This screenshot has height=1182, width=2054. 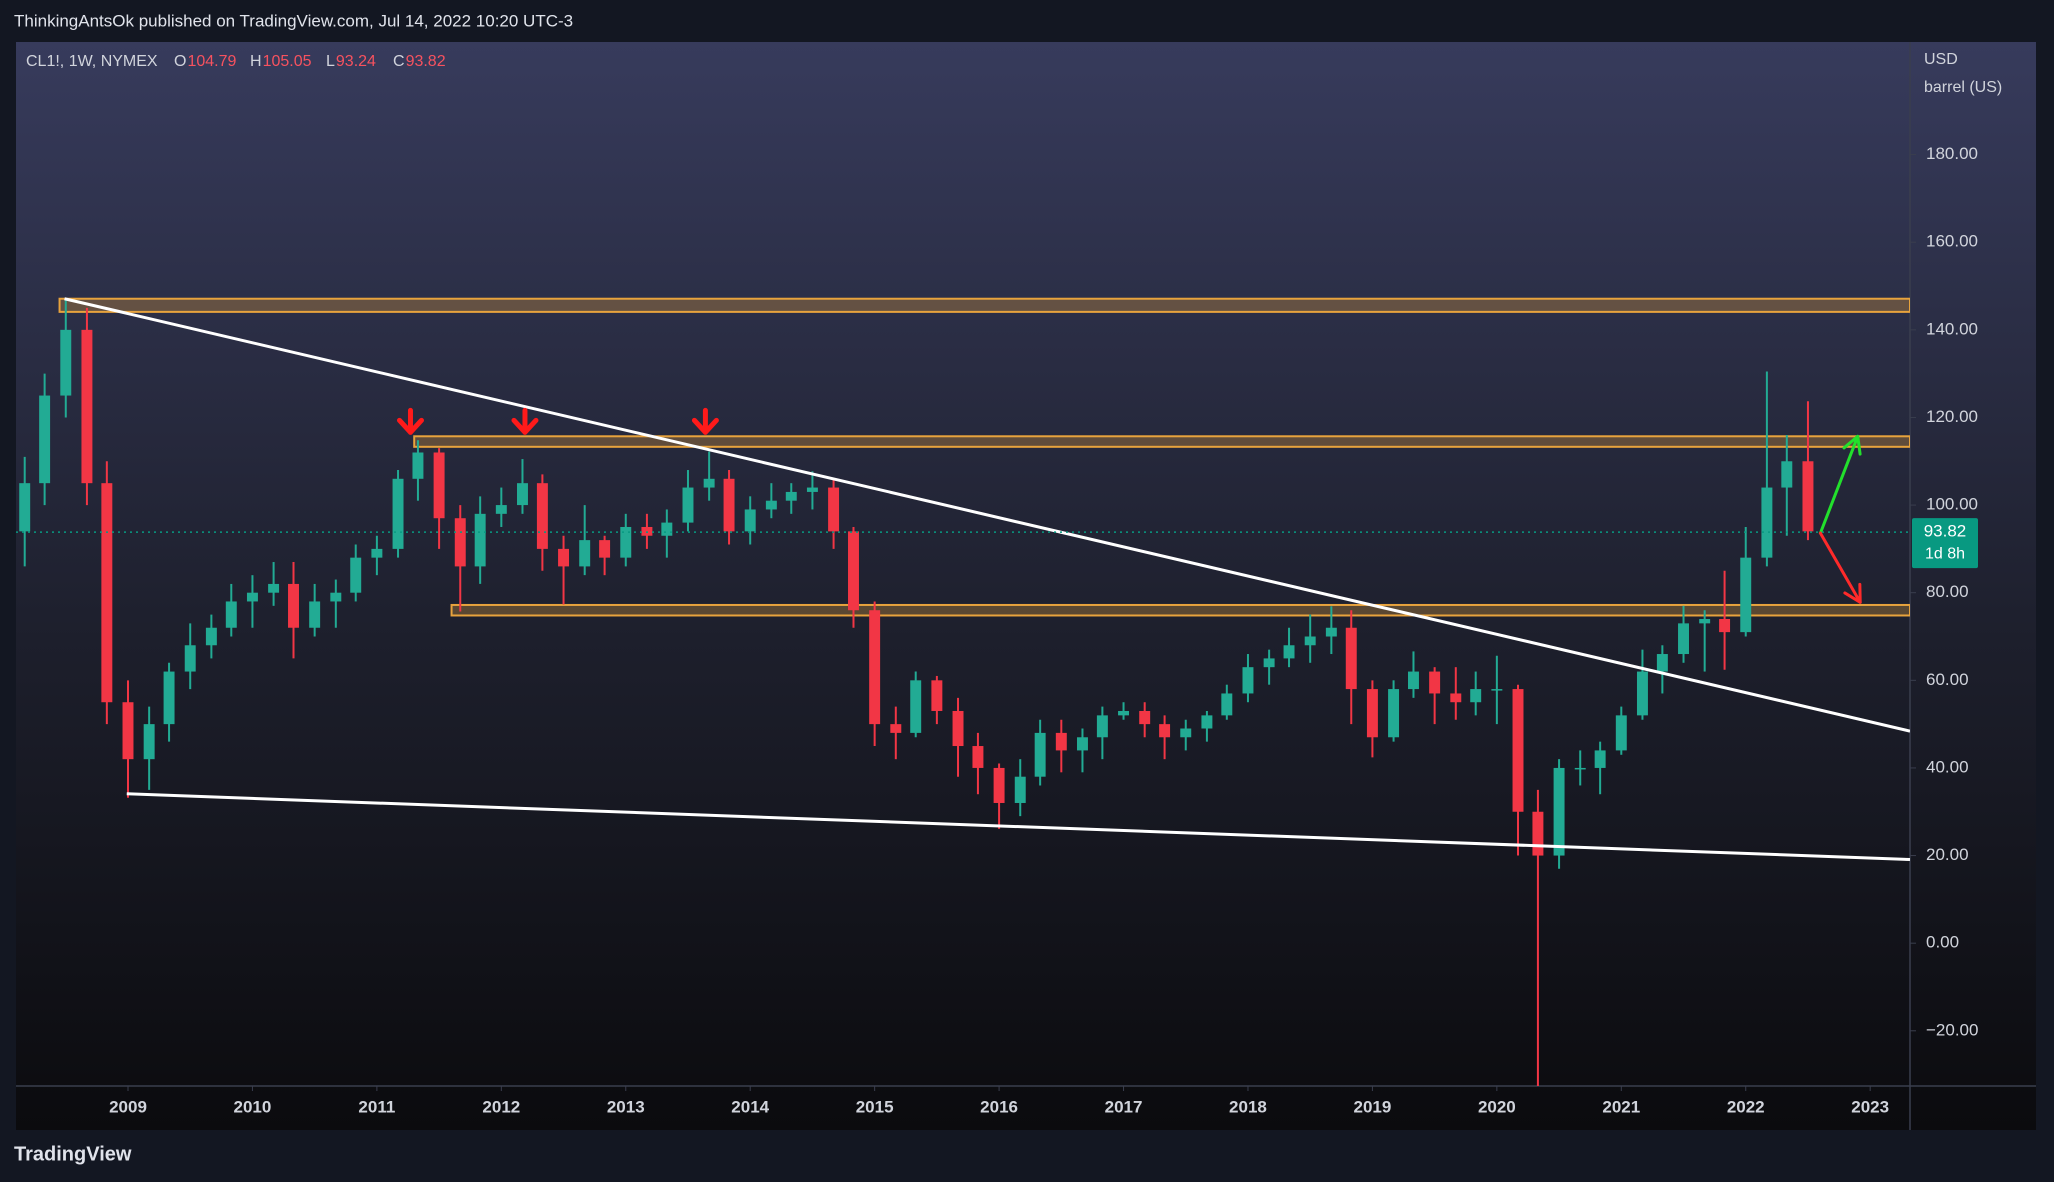 I want to click on x-tick-label: 2013, so click(x=626, y=1106).